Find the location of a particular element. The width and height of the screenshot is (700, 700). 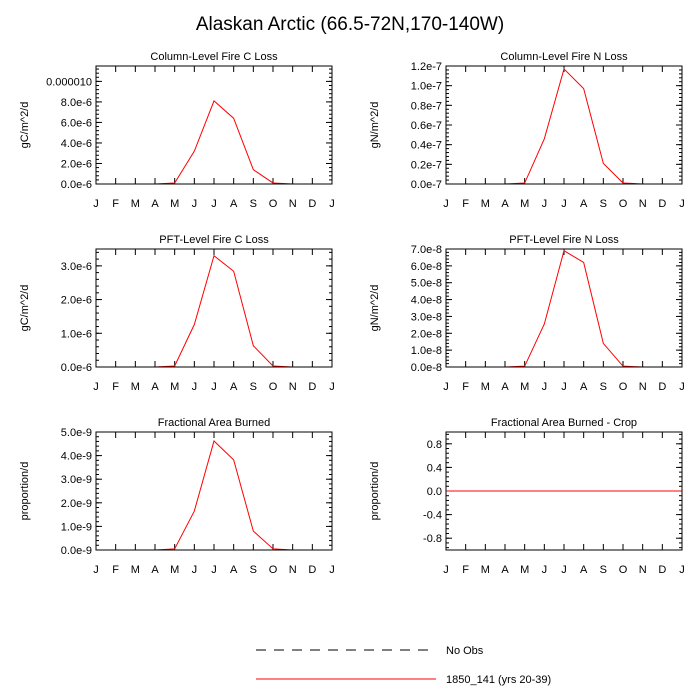

y-axis-label: proportion/d is located at coordinates (25, 491).